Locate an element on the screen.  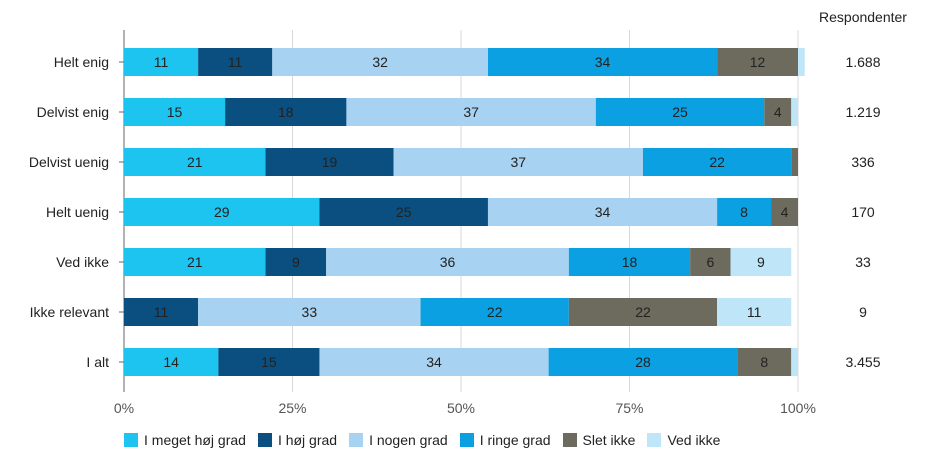
legend-label: Ved ikke is located at coordinates (694, 440).